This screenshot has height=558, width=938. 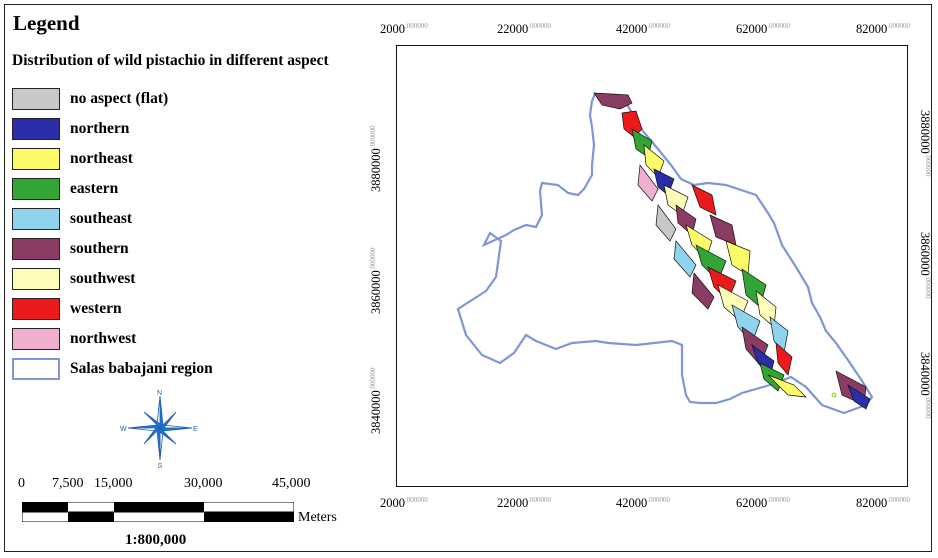 I want to click on x-label-bottom: 2000.000000, so click(x=404, y=503).